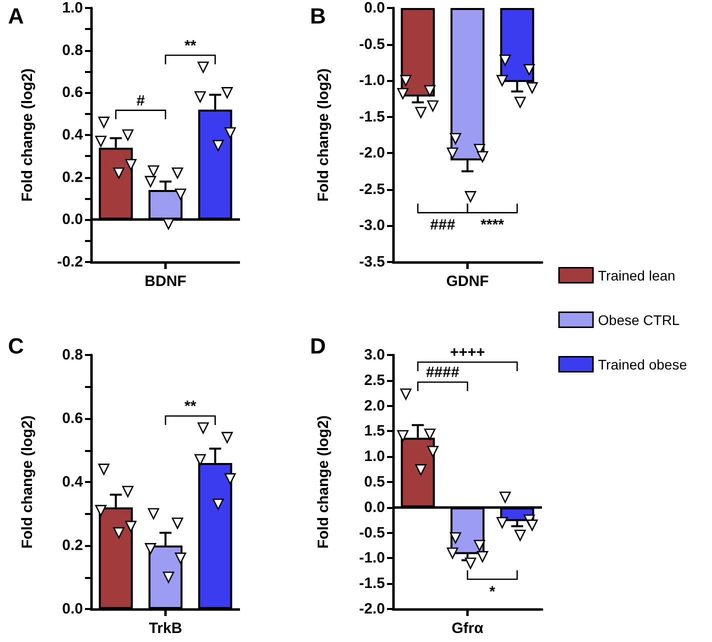 The height and width of the screenshot is (642, 712). Describe the element at coordinates (16, 346) in the screenshot. I see `chart-title: C` at that location.